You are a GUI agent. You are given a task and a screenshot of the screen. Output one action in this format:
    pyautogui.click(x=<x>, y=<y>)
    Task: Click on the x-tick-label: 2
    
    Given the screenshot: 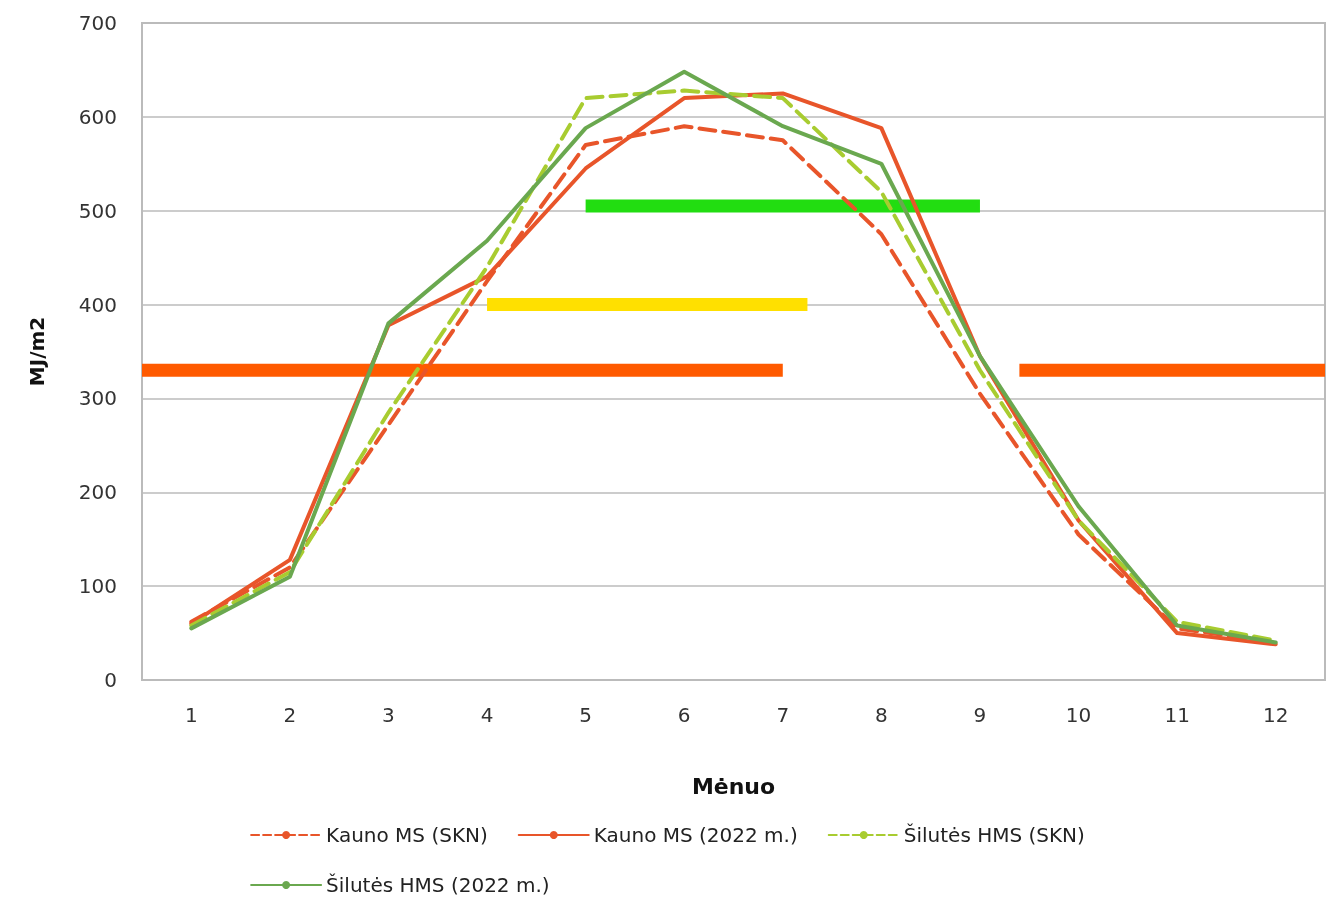 What is the action you would take?
    pyautogui.click(x=290, y=715)
    